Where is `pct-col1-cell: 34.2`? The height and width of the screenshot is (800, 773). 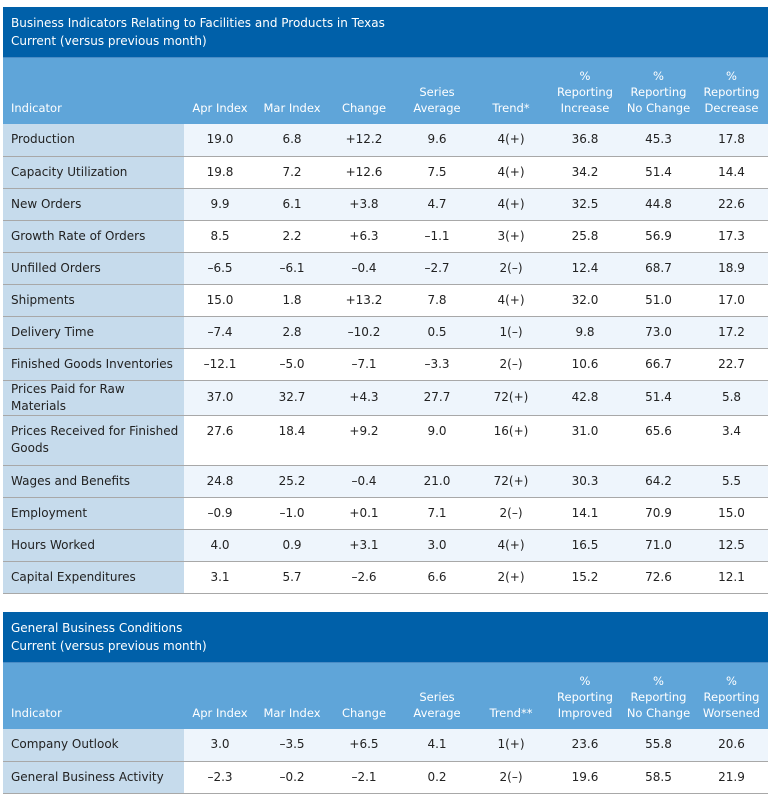 pct-col1-cell: 34.2 is located at coordinates (585, 172).